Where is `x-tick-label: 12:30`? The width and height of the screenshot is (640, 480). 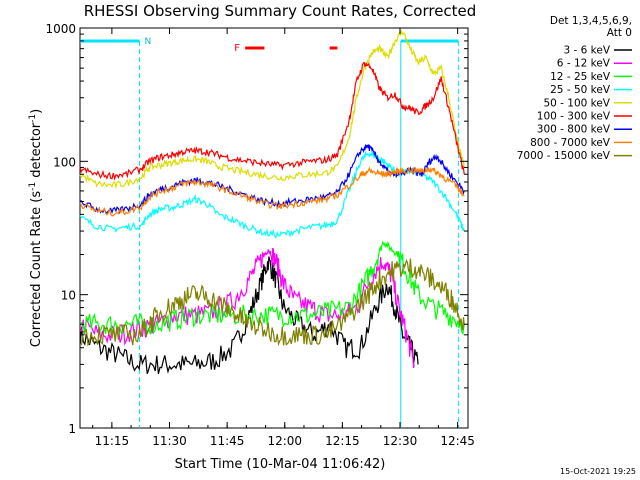
x-tick-label: 12:30 is located at coordinates (400, 441).